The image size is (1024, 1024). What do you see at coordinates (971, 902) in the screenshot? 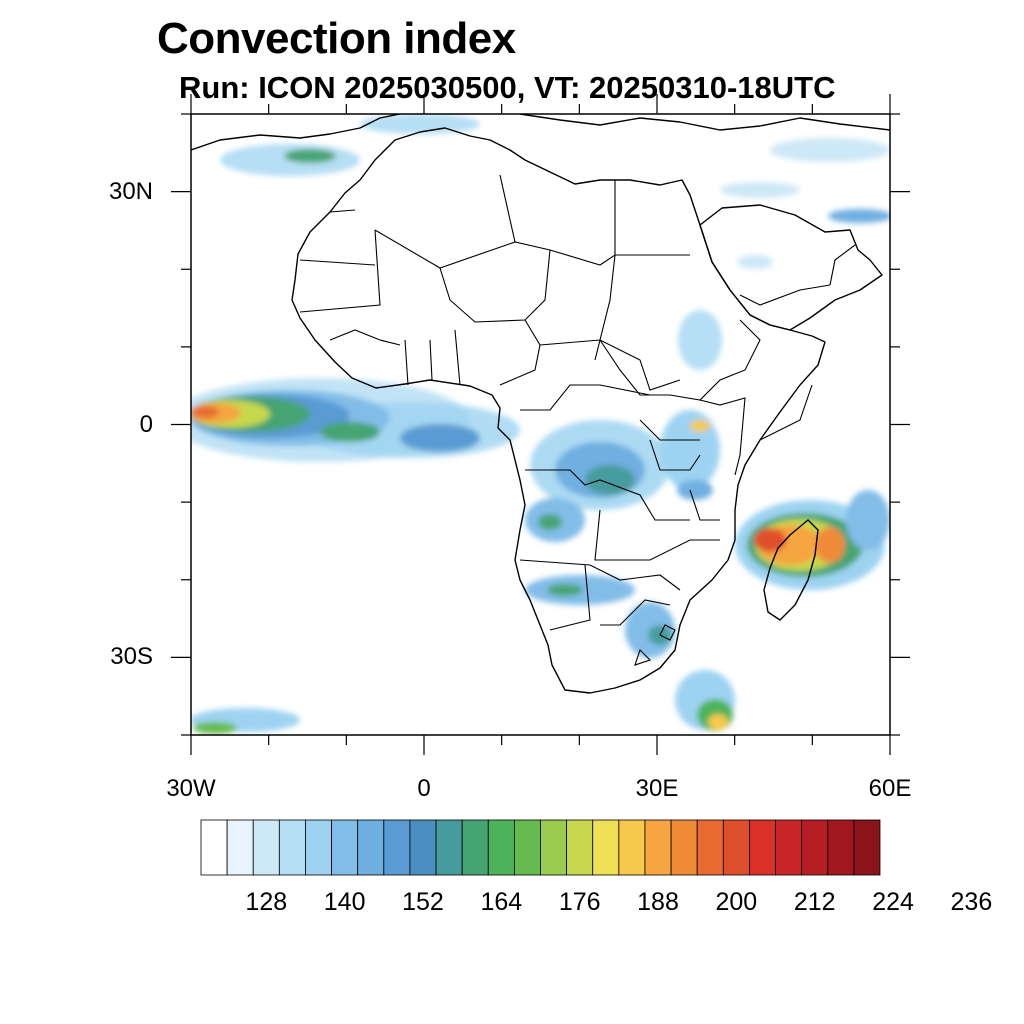
I see `colorbar-label: 236` at bounding box center [971, 902].